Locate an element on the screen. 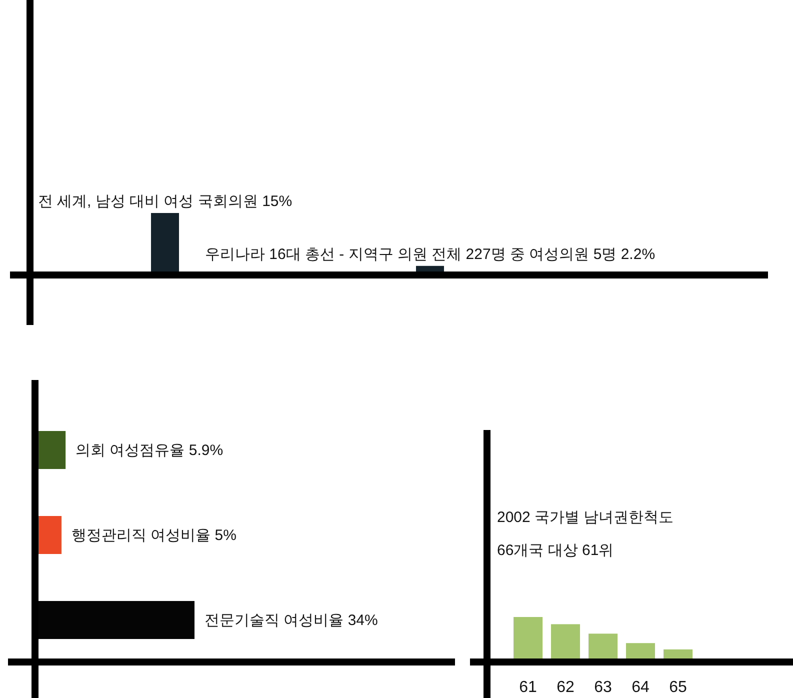  x-tick-label: 65 is located at coordinates (678, 687).